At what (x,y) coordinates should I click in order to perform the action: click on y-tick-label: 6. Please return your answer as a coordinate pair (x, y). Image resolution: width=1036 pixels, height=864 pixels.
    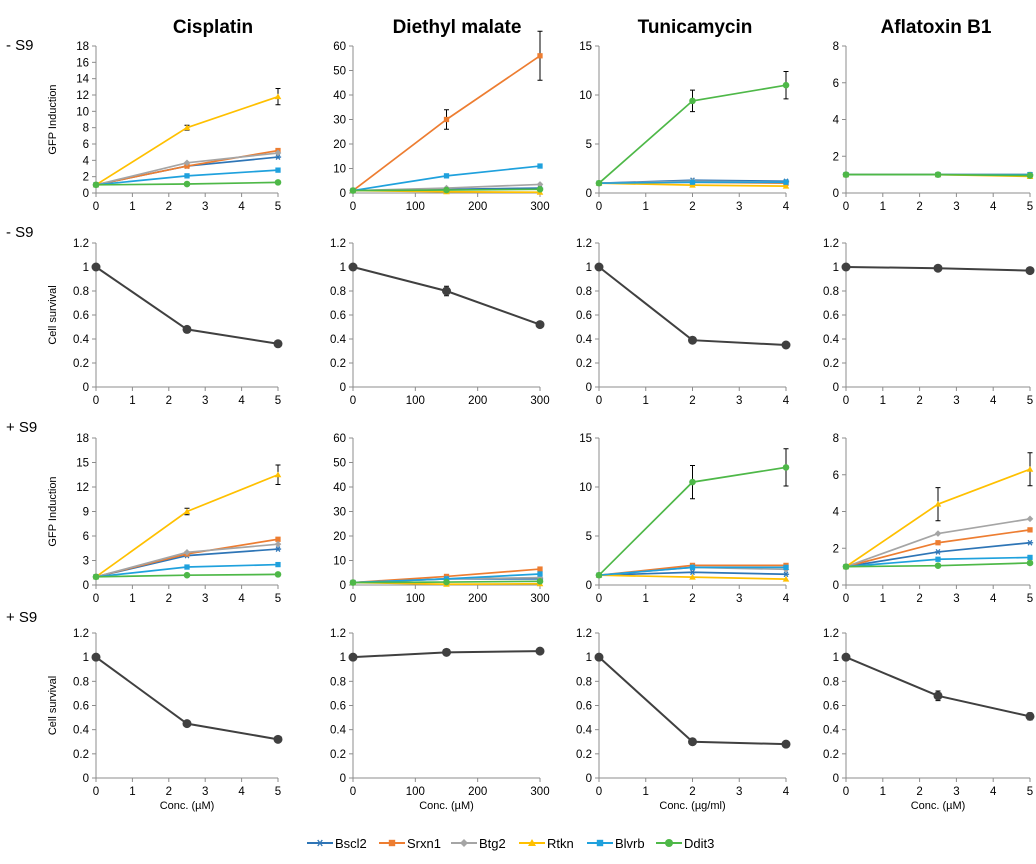
    Looking at the image, I should click on (836, 476).